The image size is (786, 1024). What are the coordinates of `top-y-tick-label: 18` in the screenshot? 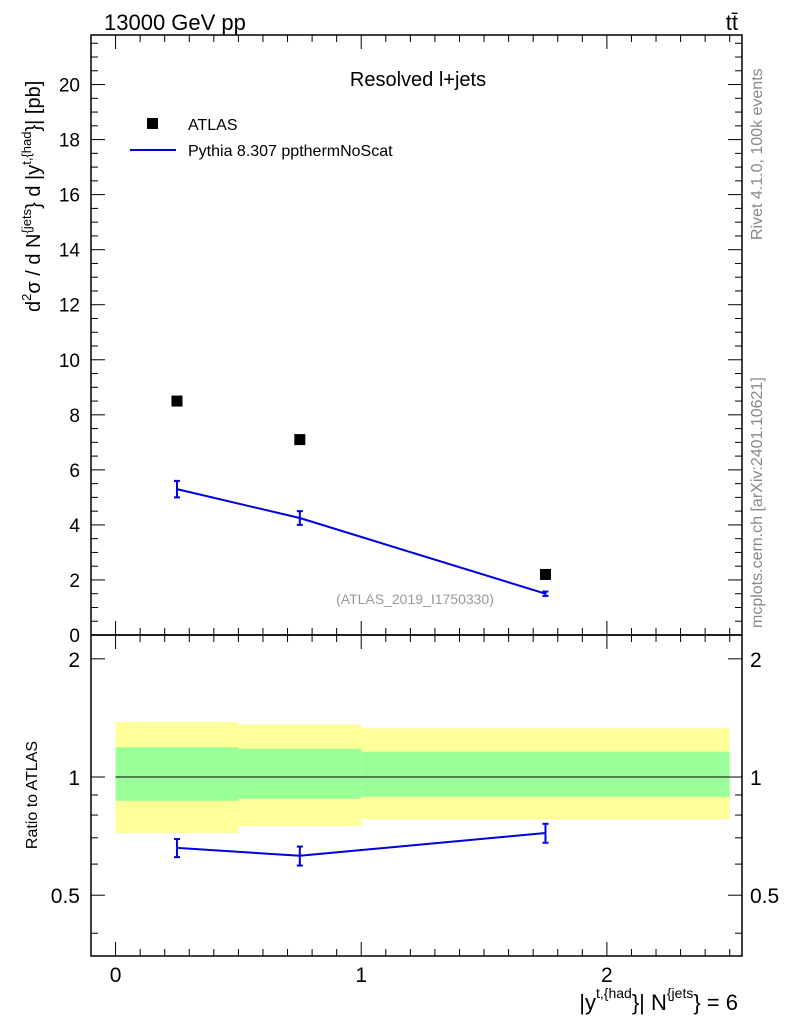 It's located at (69, 141).